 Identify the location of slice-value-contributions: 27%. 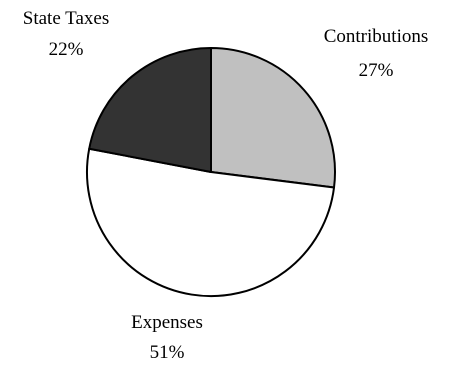
(376, 70).